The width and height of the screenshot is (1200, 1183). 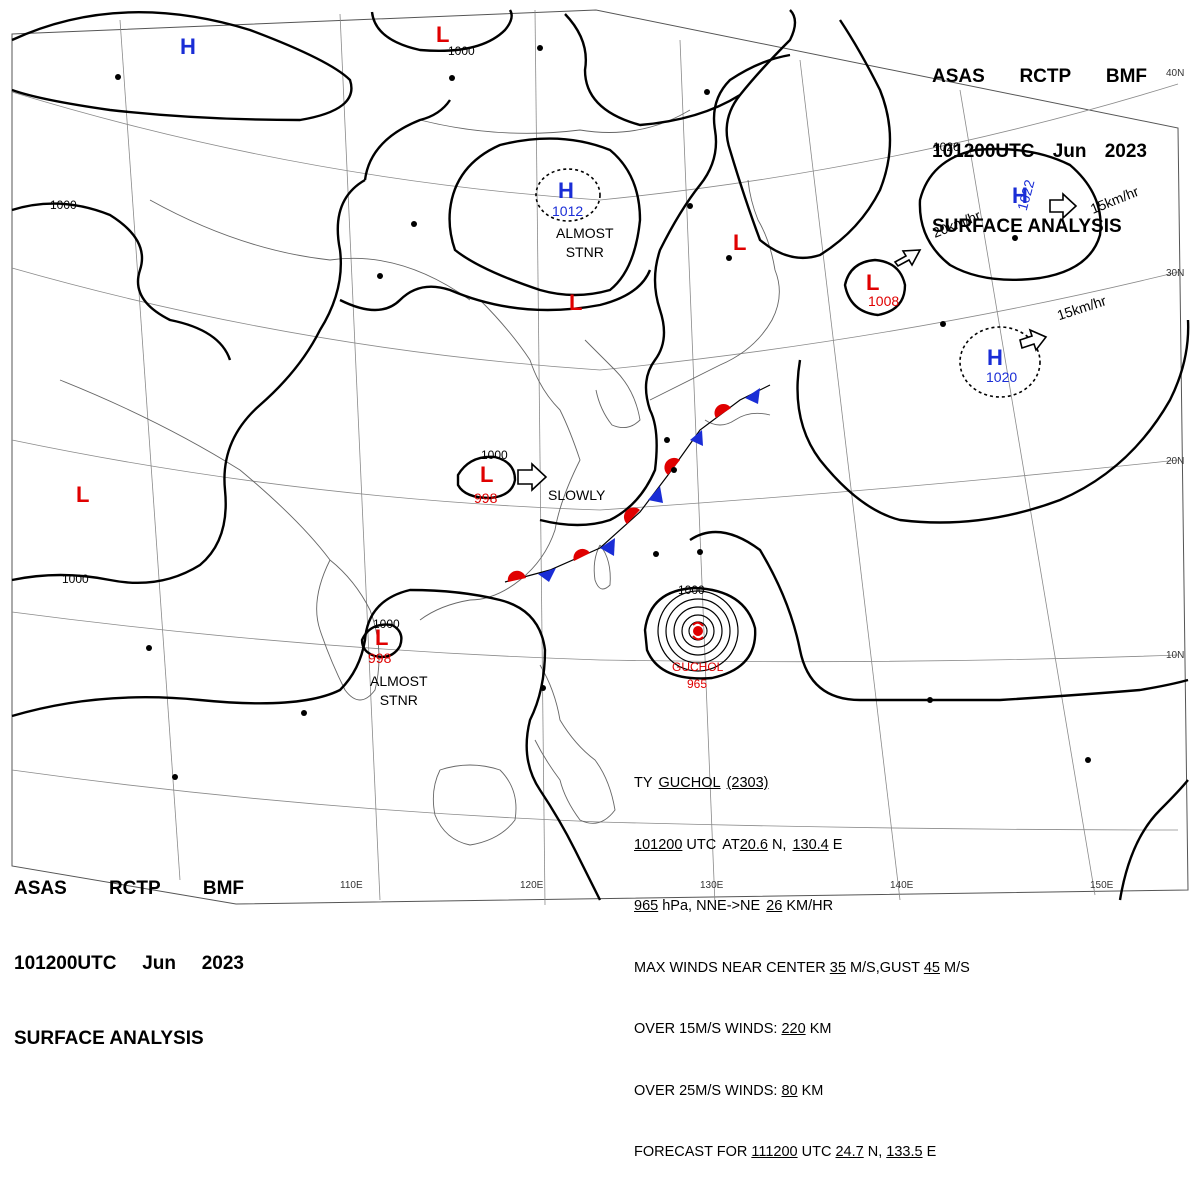 What do you see at coordinates (1175, 273) in the screenshot?
I see `lat-label-30n: 30N` at bounding box center [1175, 273].